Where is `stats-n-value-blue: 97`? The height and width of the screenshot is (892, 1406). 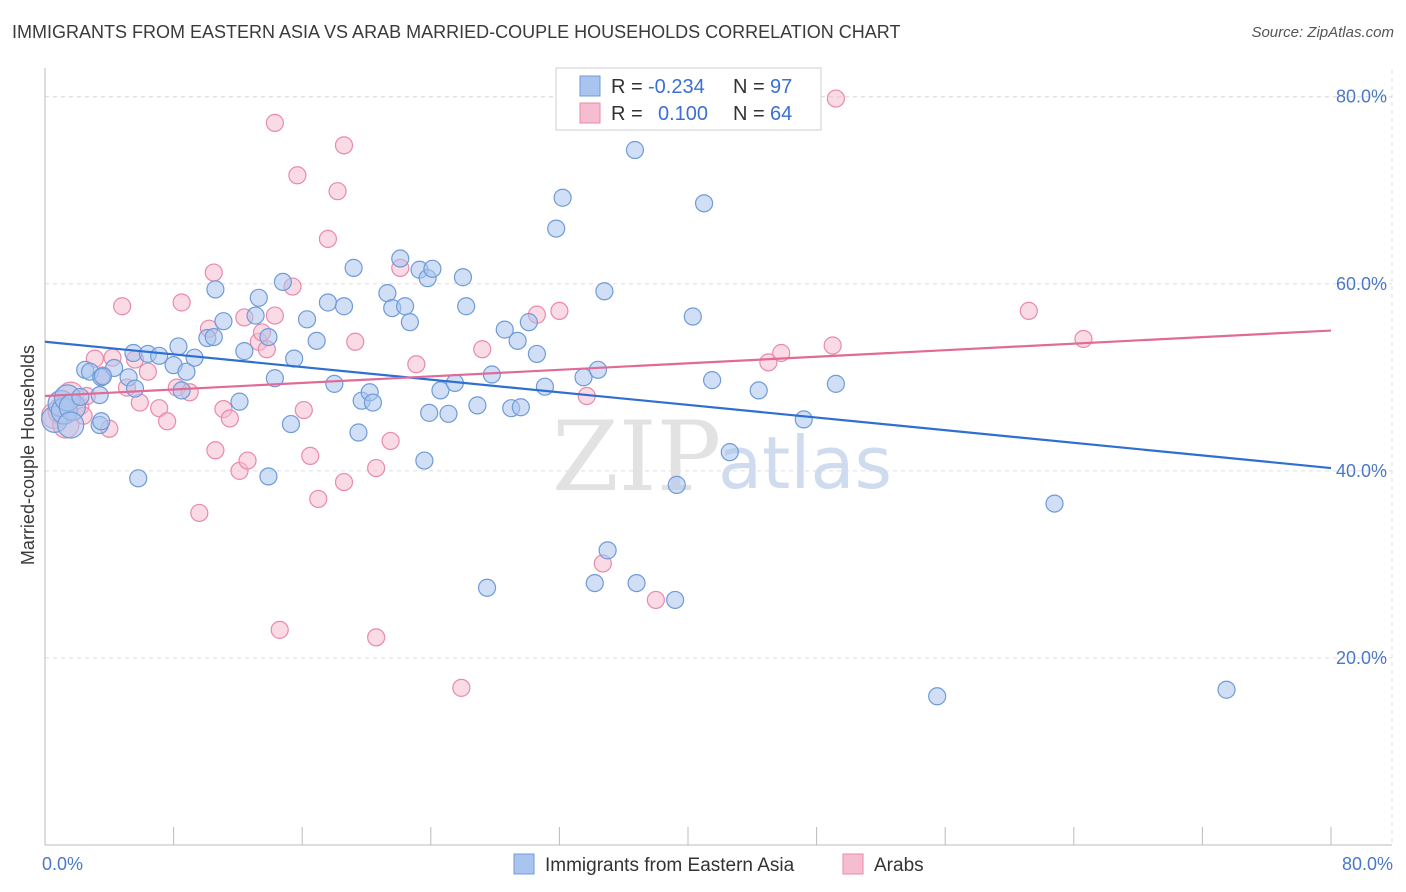 stats-n-value-blue: 97 is located at coordinates (781, 87).